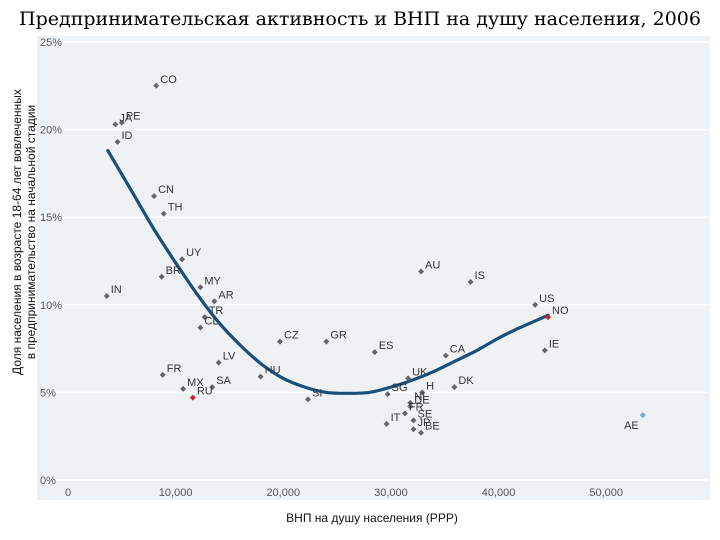 The width and height of the screenshot is (720, 540). What do you see at coordinates (194, 253) in the screenshot?
I see `point-label: UY` at bounding box center [194, 253].